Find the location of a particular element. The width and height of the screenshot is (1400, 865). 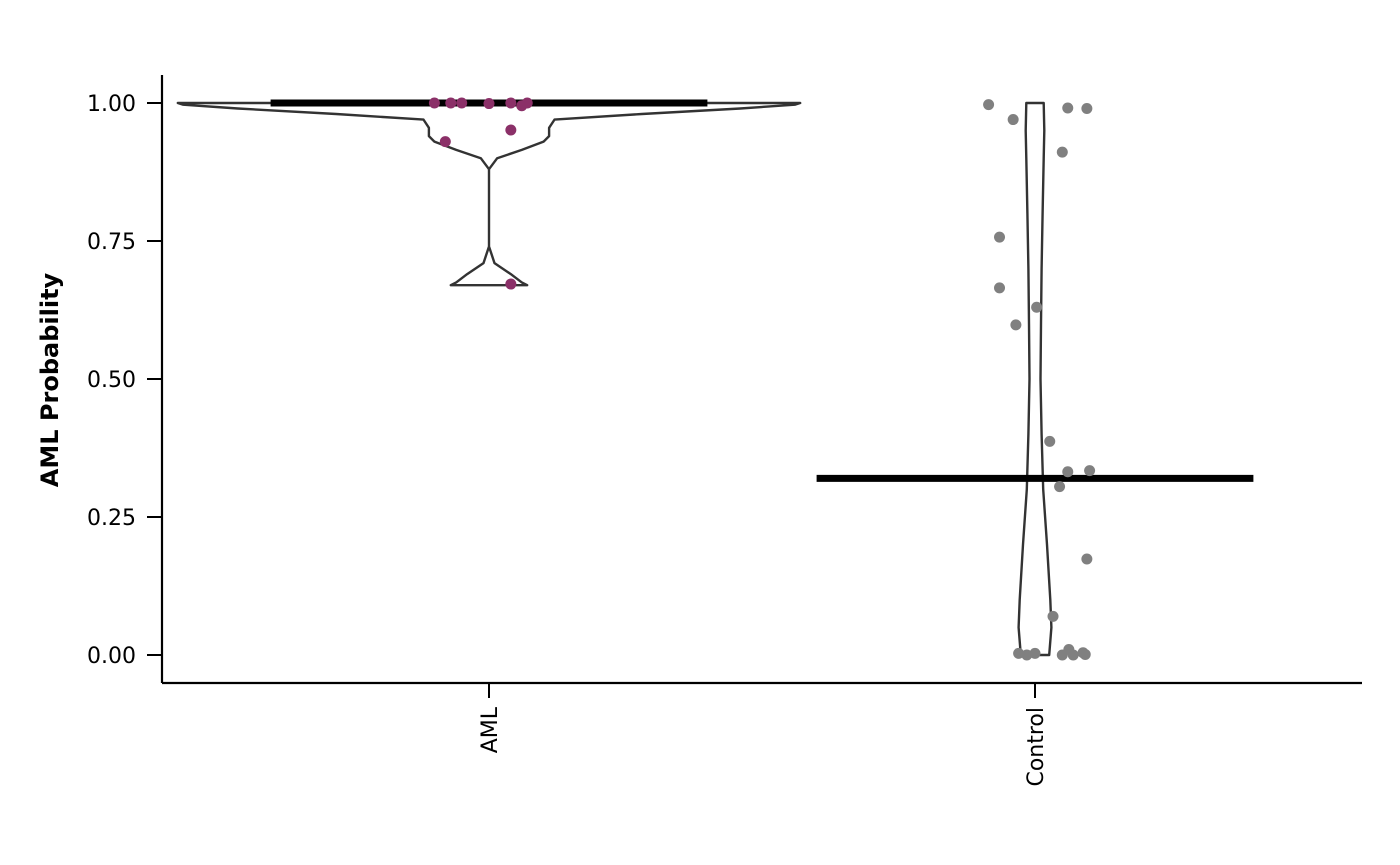

violin-control is located at coordinates (1035, 379).